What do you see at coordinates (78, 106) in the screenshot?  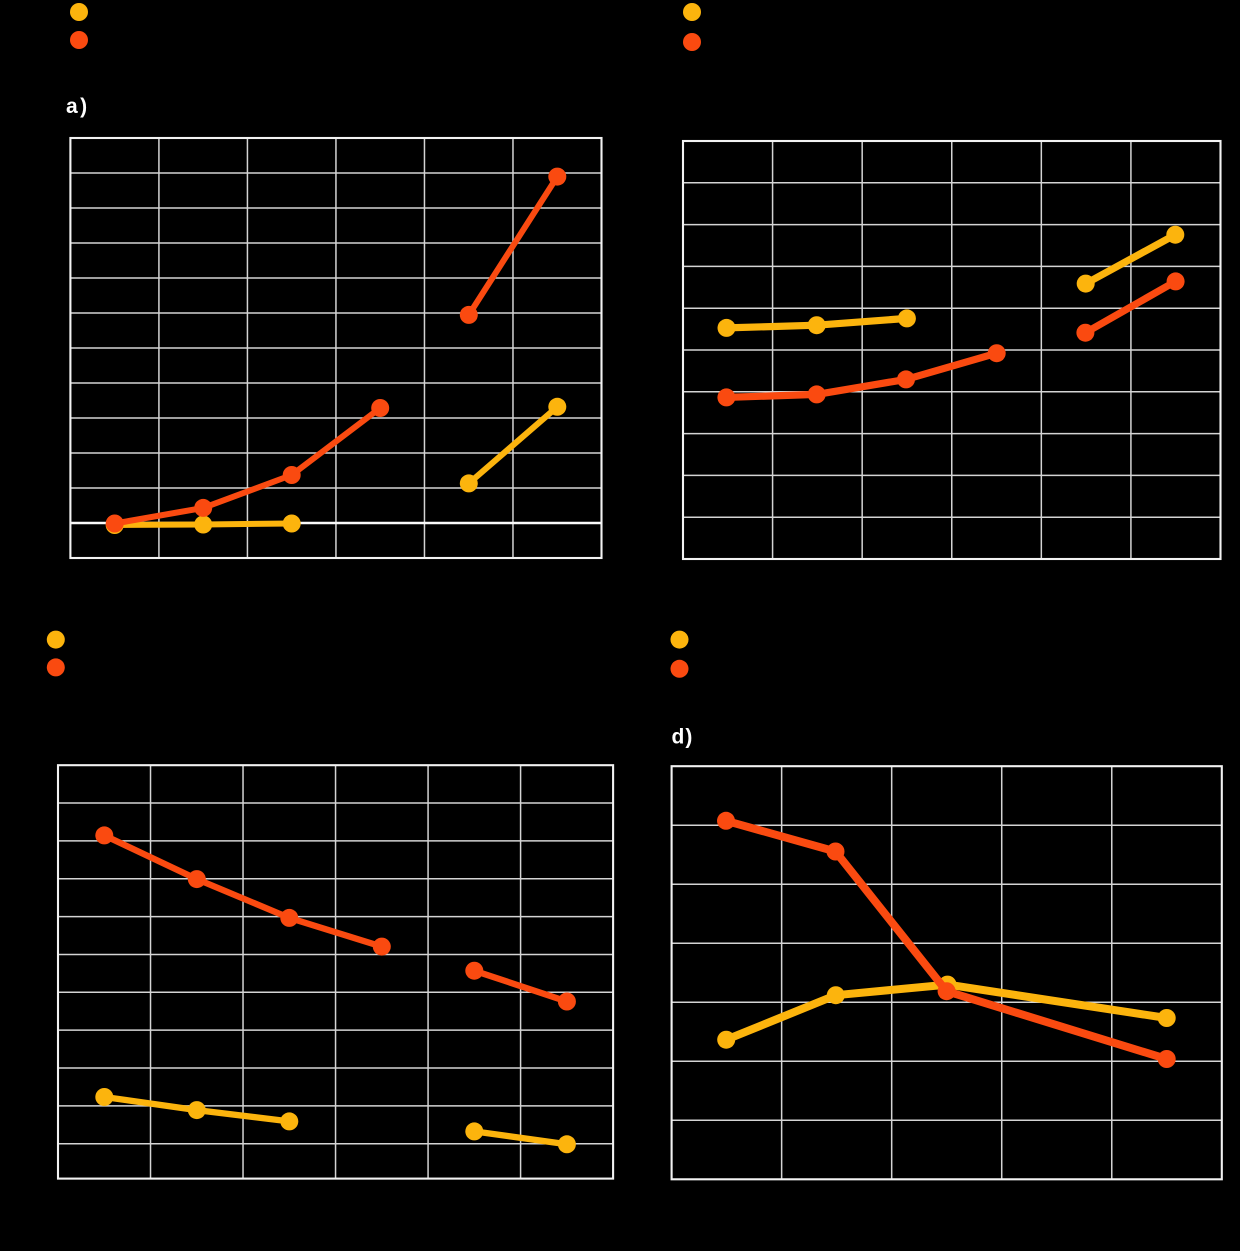 I see `svg-text: a)` at bounding box center [78, 106].